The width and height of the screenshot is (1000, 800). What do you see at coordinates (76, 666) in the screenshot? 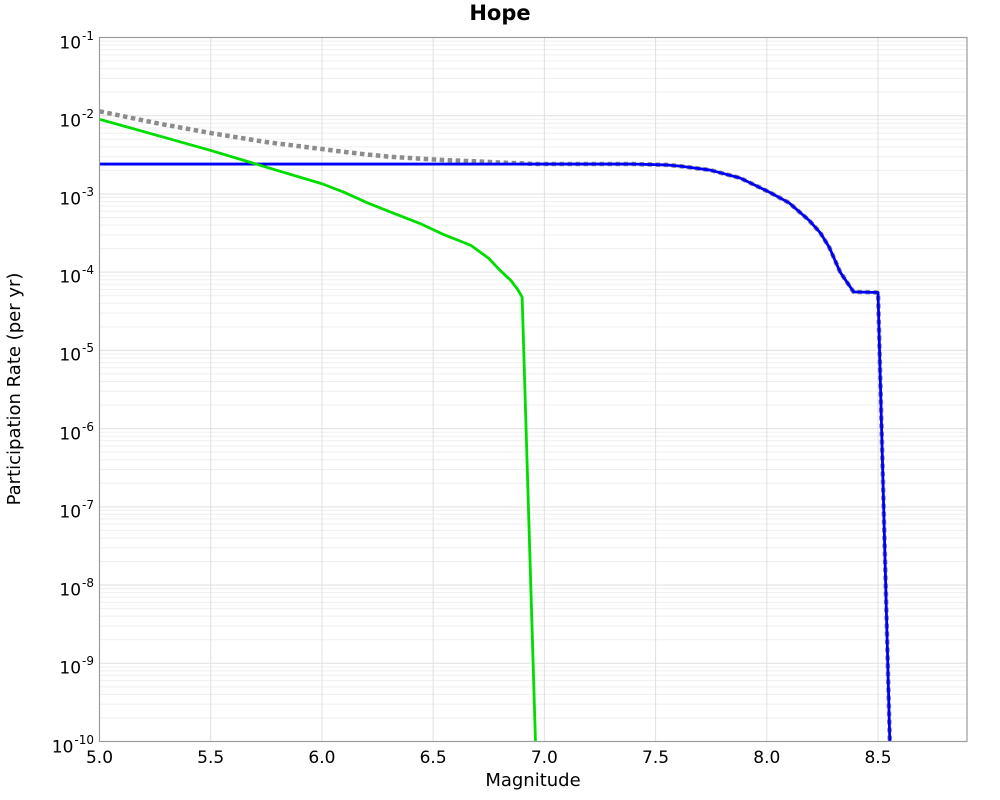
I see `y-tick-label: 10⁻⁹` at bounding box center [76, 666].